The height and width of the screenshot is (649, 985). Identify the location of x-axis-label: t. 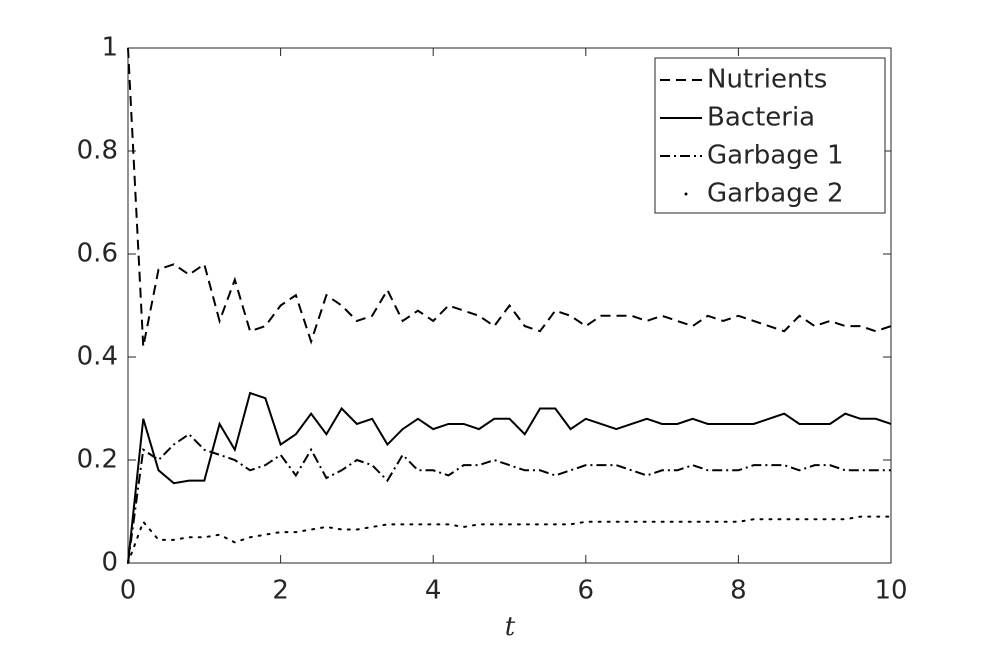
(510, 627).